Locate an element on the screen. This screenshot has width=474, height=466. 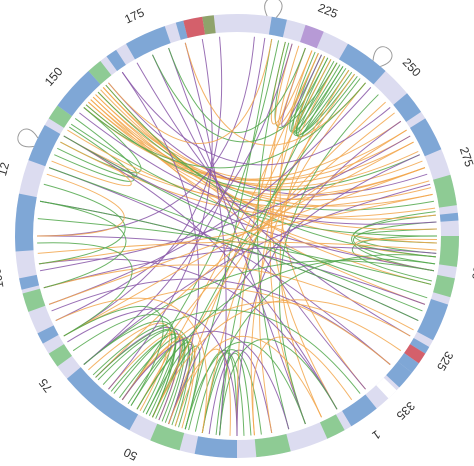
tick-label: 150 is located at coordinates (54, 76).